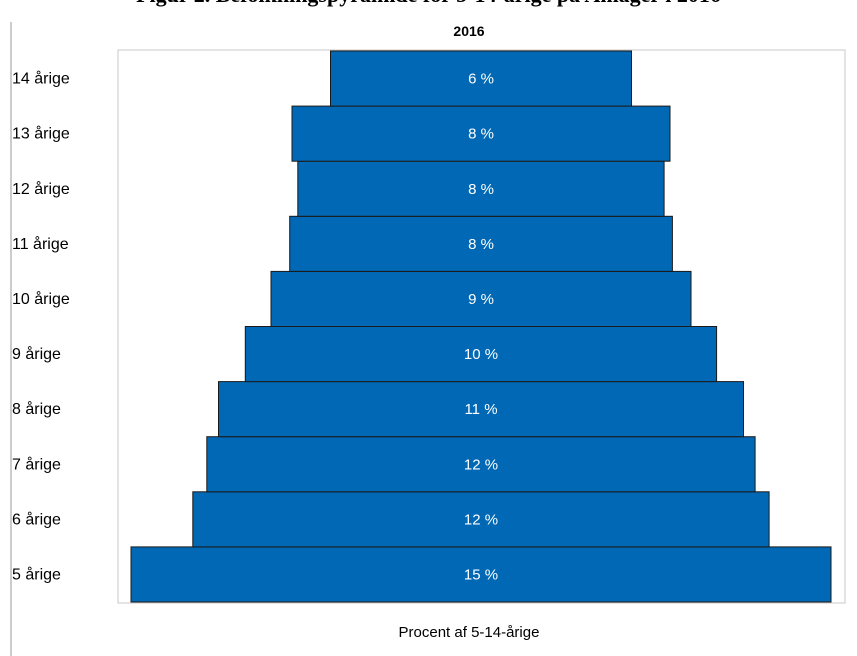  I want to click on value-label: 15 %, so click(481, 574).